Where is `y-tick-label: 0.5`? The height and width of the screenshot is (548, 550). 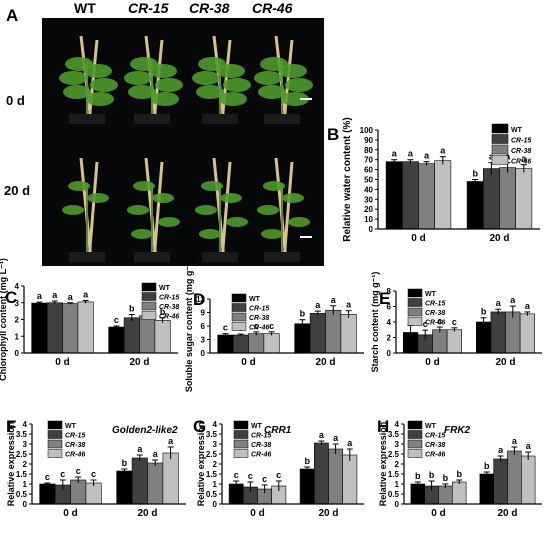 y-tick-label: 0.5 is located at coordinates (22, 494).